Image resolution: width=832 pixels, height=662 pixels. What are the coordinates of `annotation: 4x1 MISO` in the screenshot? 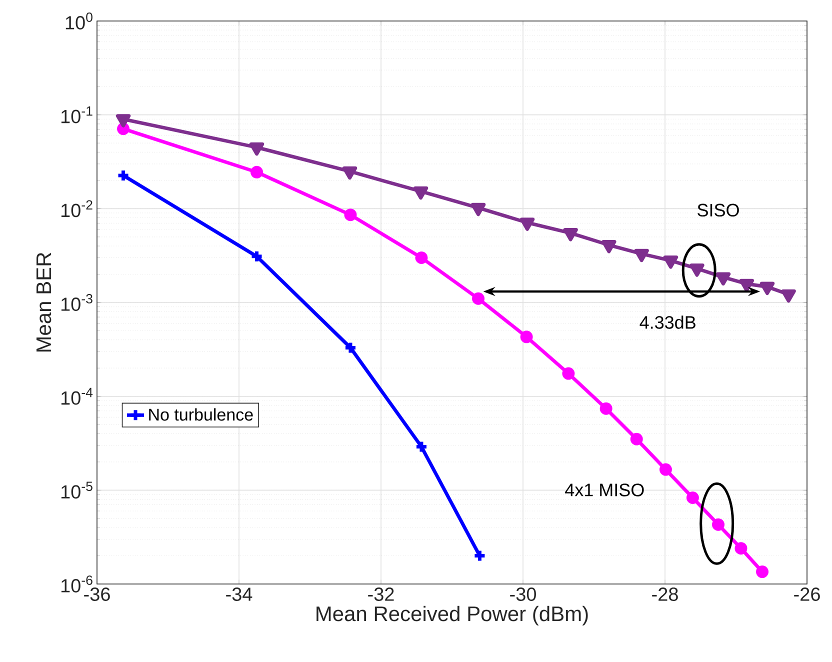 It's located at (604, 490).